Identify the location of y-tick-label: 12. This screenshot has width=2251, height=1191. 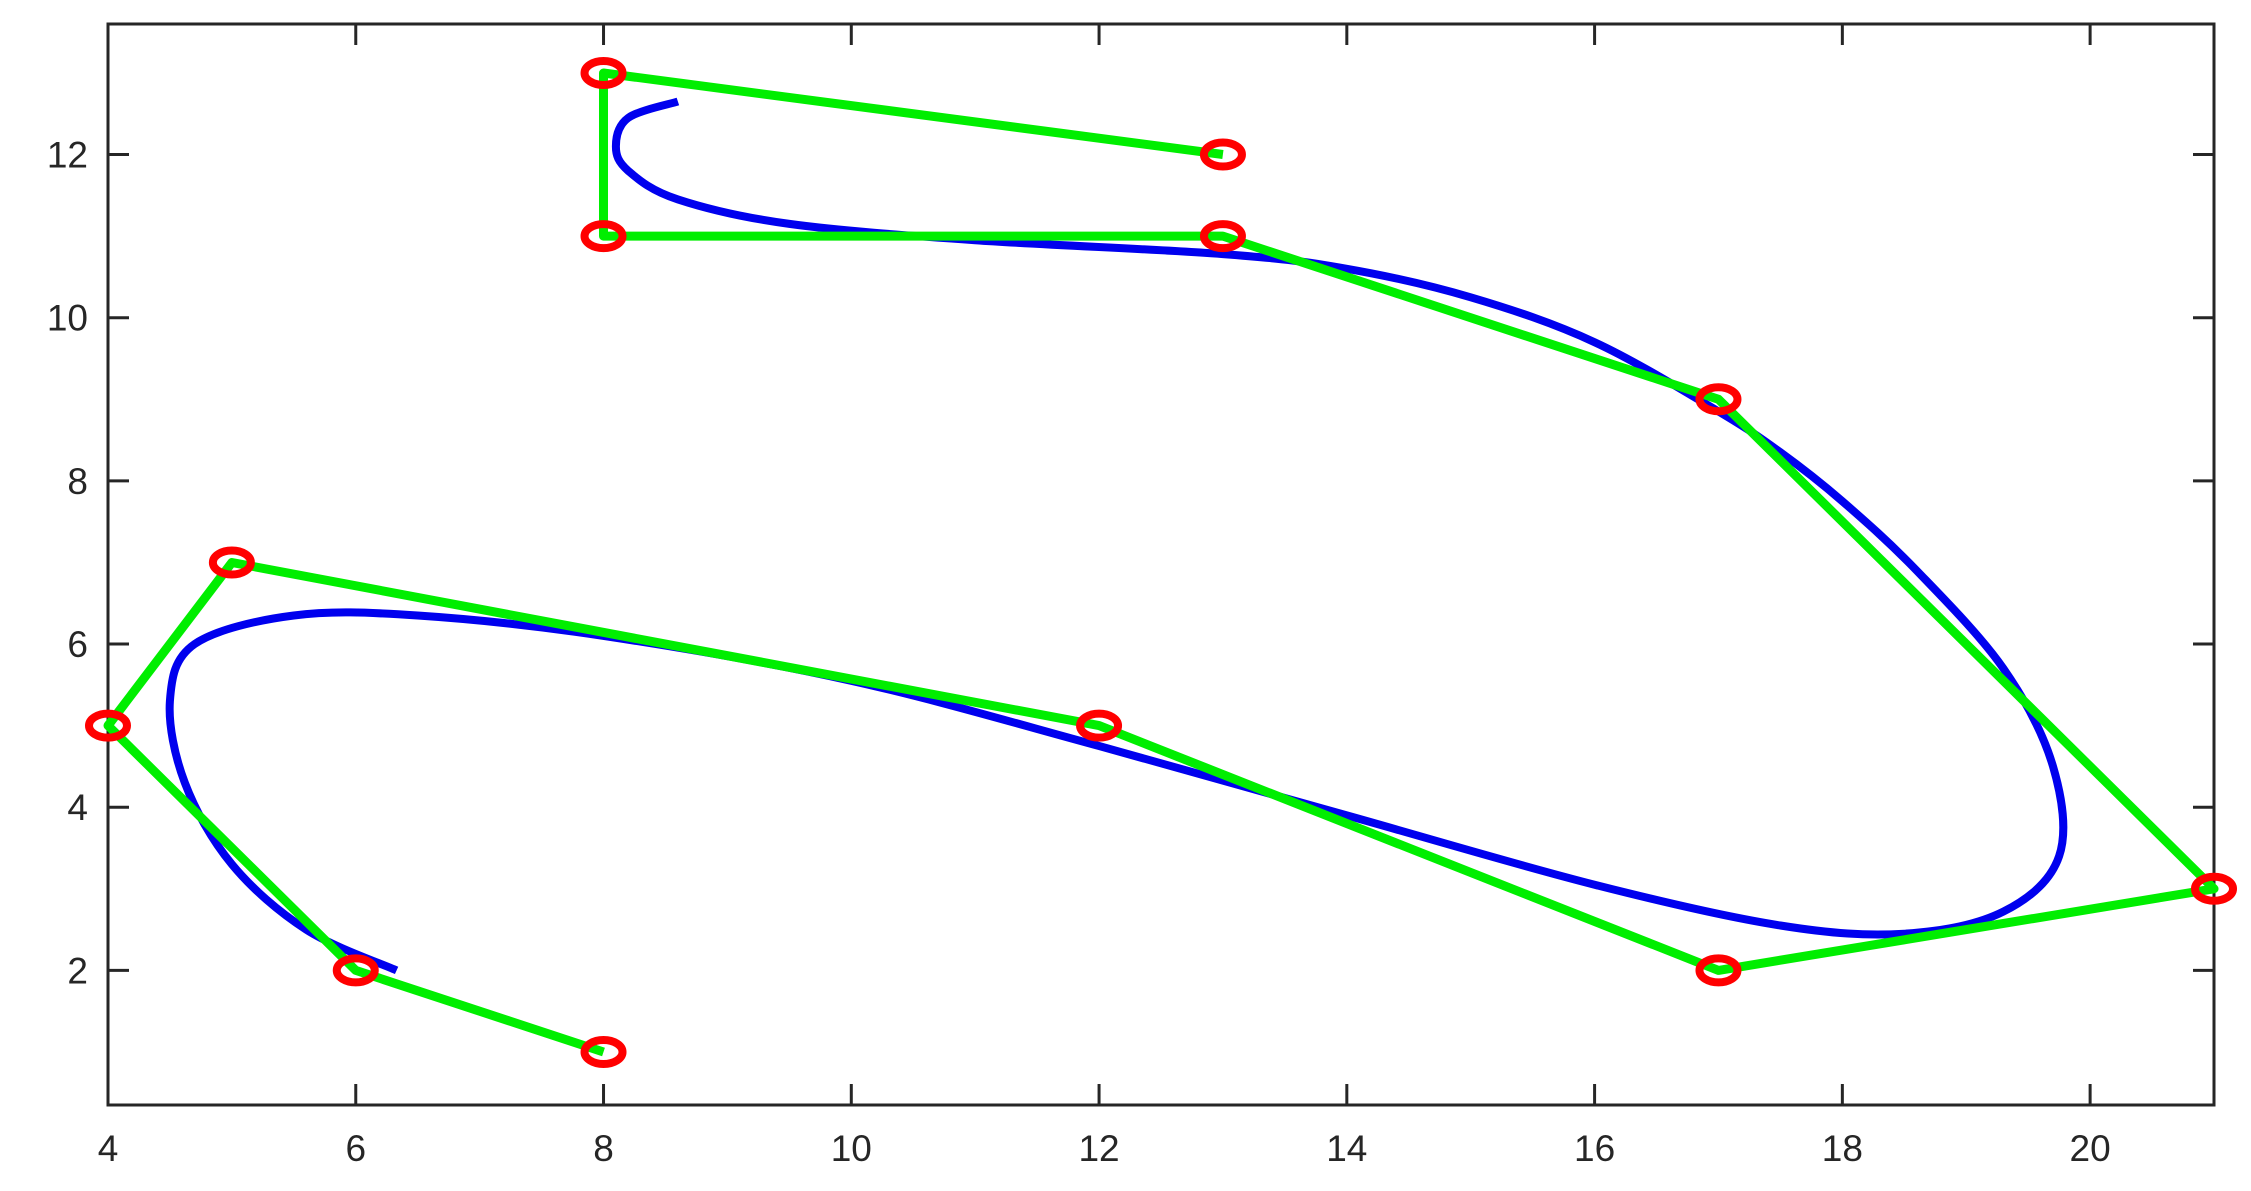
(67, 155).